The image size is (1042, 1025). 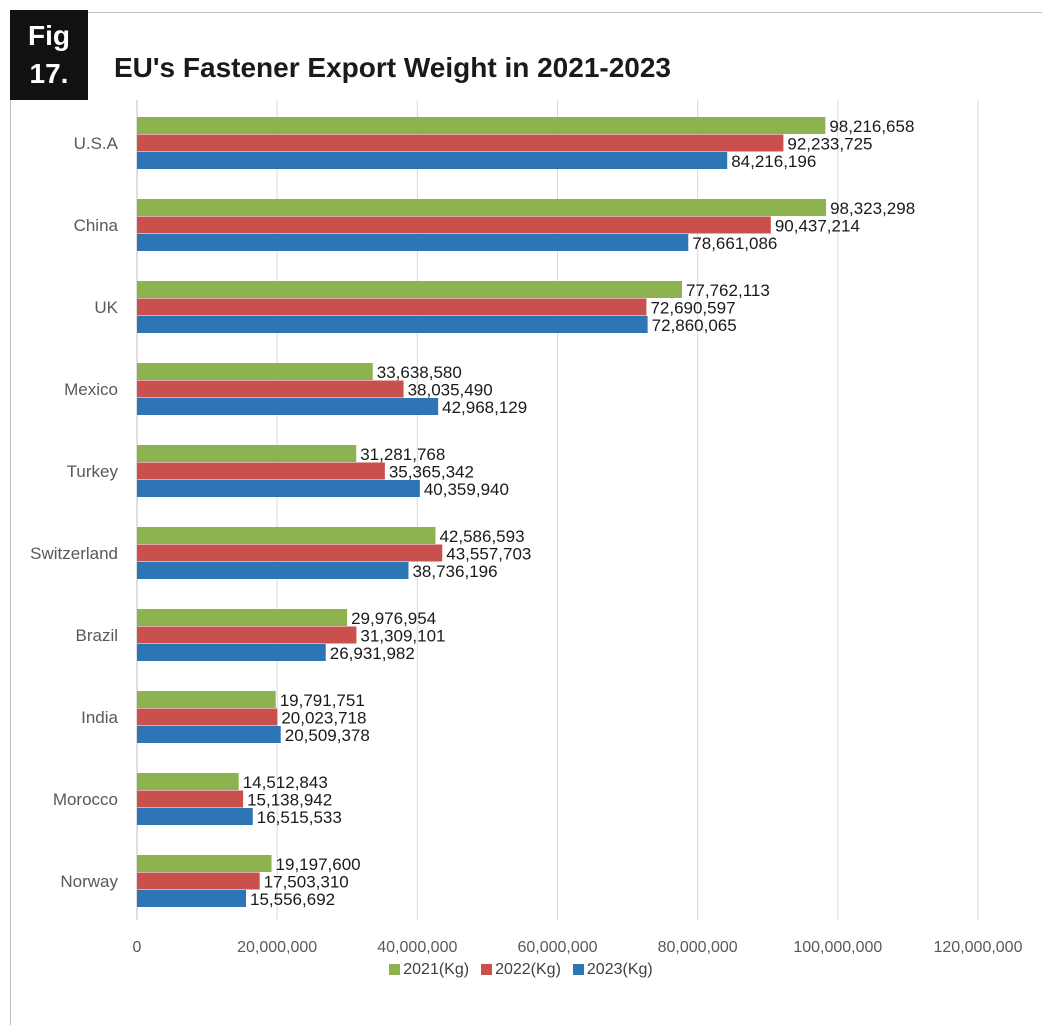 What do you see at coordinates (322, 700) in the screenshot?
I see `data-label: 19,791,751` at bounding box center [322, 700].